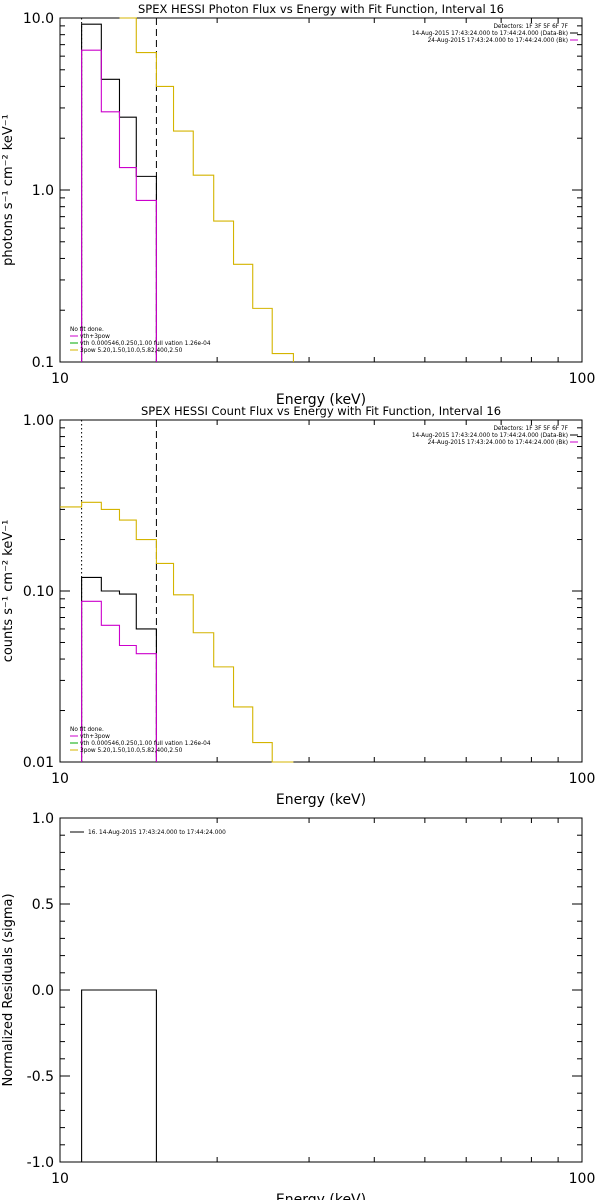  What do you see at coordinates (38, 421) in the screenshot?
I see `y-tick-label: 1.00` at bounding box center [38, 421].